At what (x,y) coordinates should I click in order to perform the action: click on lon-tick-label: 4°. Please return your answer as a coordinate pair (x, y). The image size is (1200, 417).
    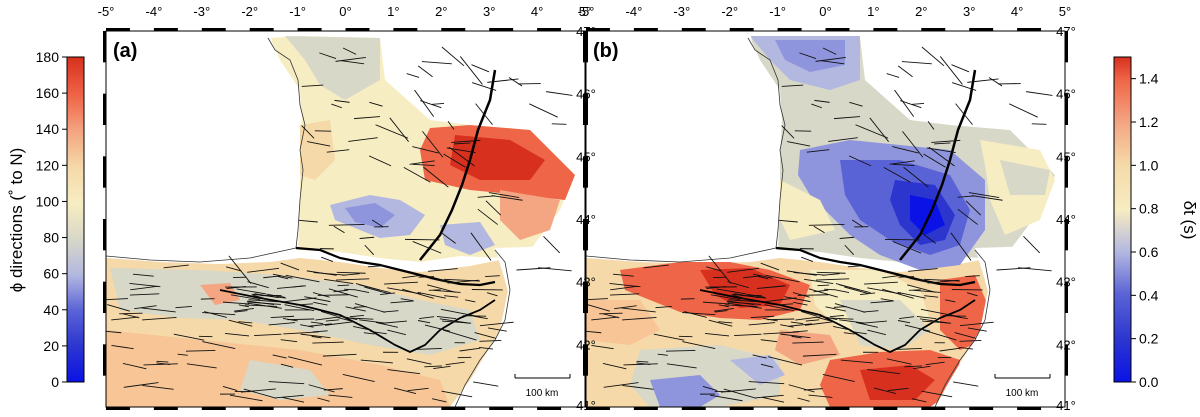
    Looking at the image, I should click on (537, 11).